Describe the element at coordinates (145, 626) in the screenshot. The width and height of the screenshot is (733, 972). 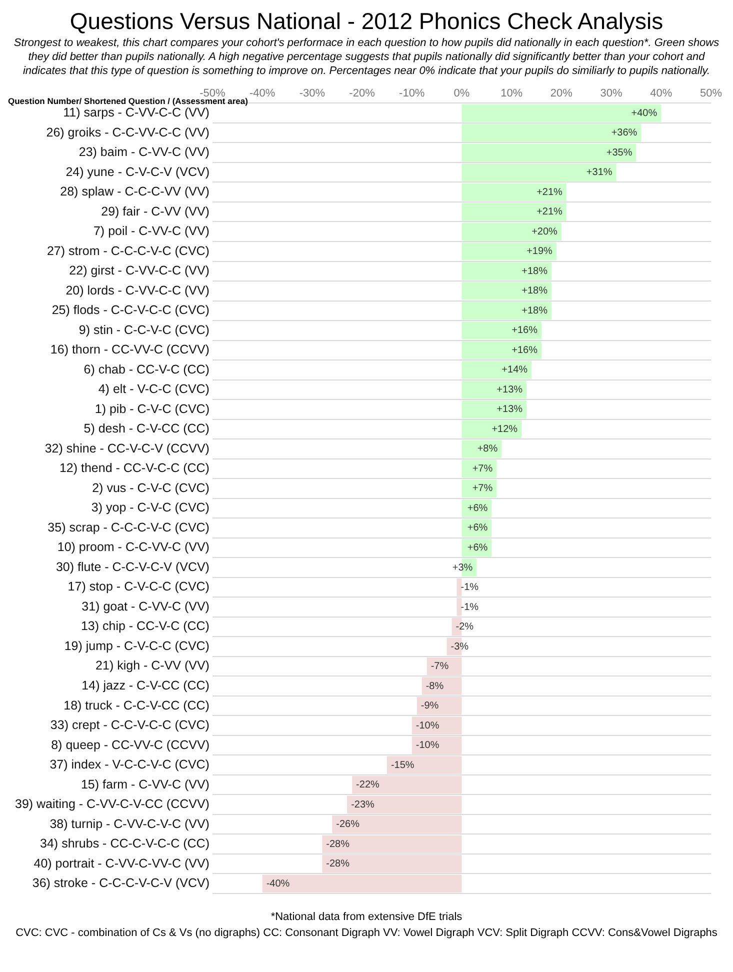
I see `y-tick-label: 13) chip - CC-V-C (CC)` at that location.